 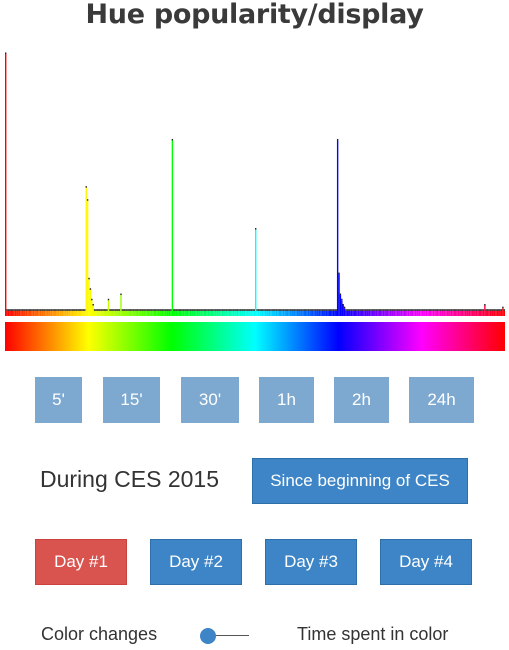 I want to click on since-beginning-button: Since beginning of CES, so click(x=360, y=481).